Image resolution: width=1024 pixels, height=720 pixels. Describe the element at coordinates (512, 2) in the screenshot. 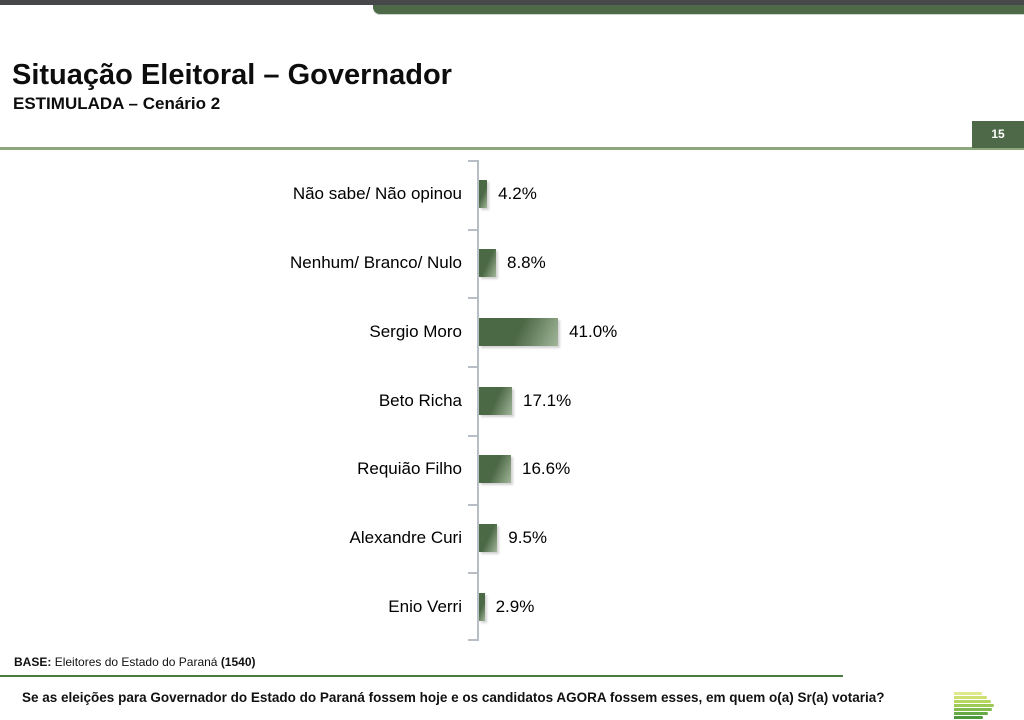

I see `top-gray-strip` at that location.